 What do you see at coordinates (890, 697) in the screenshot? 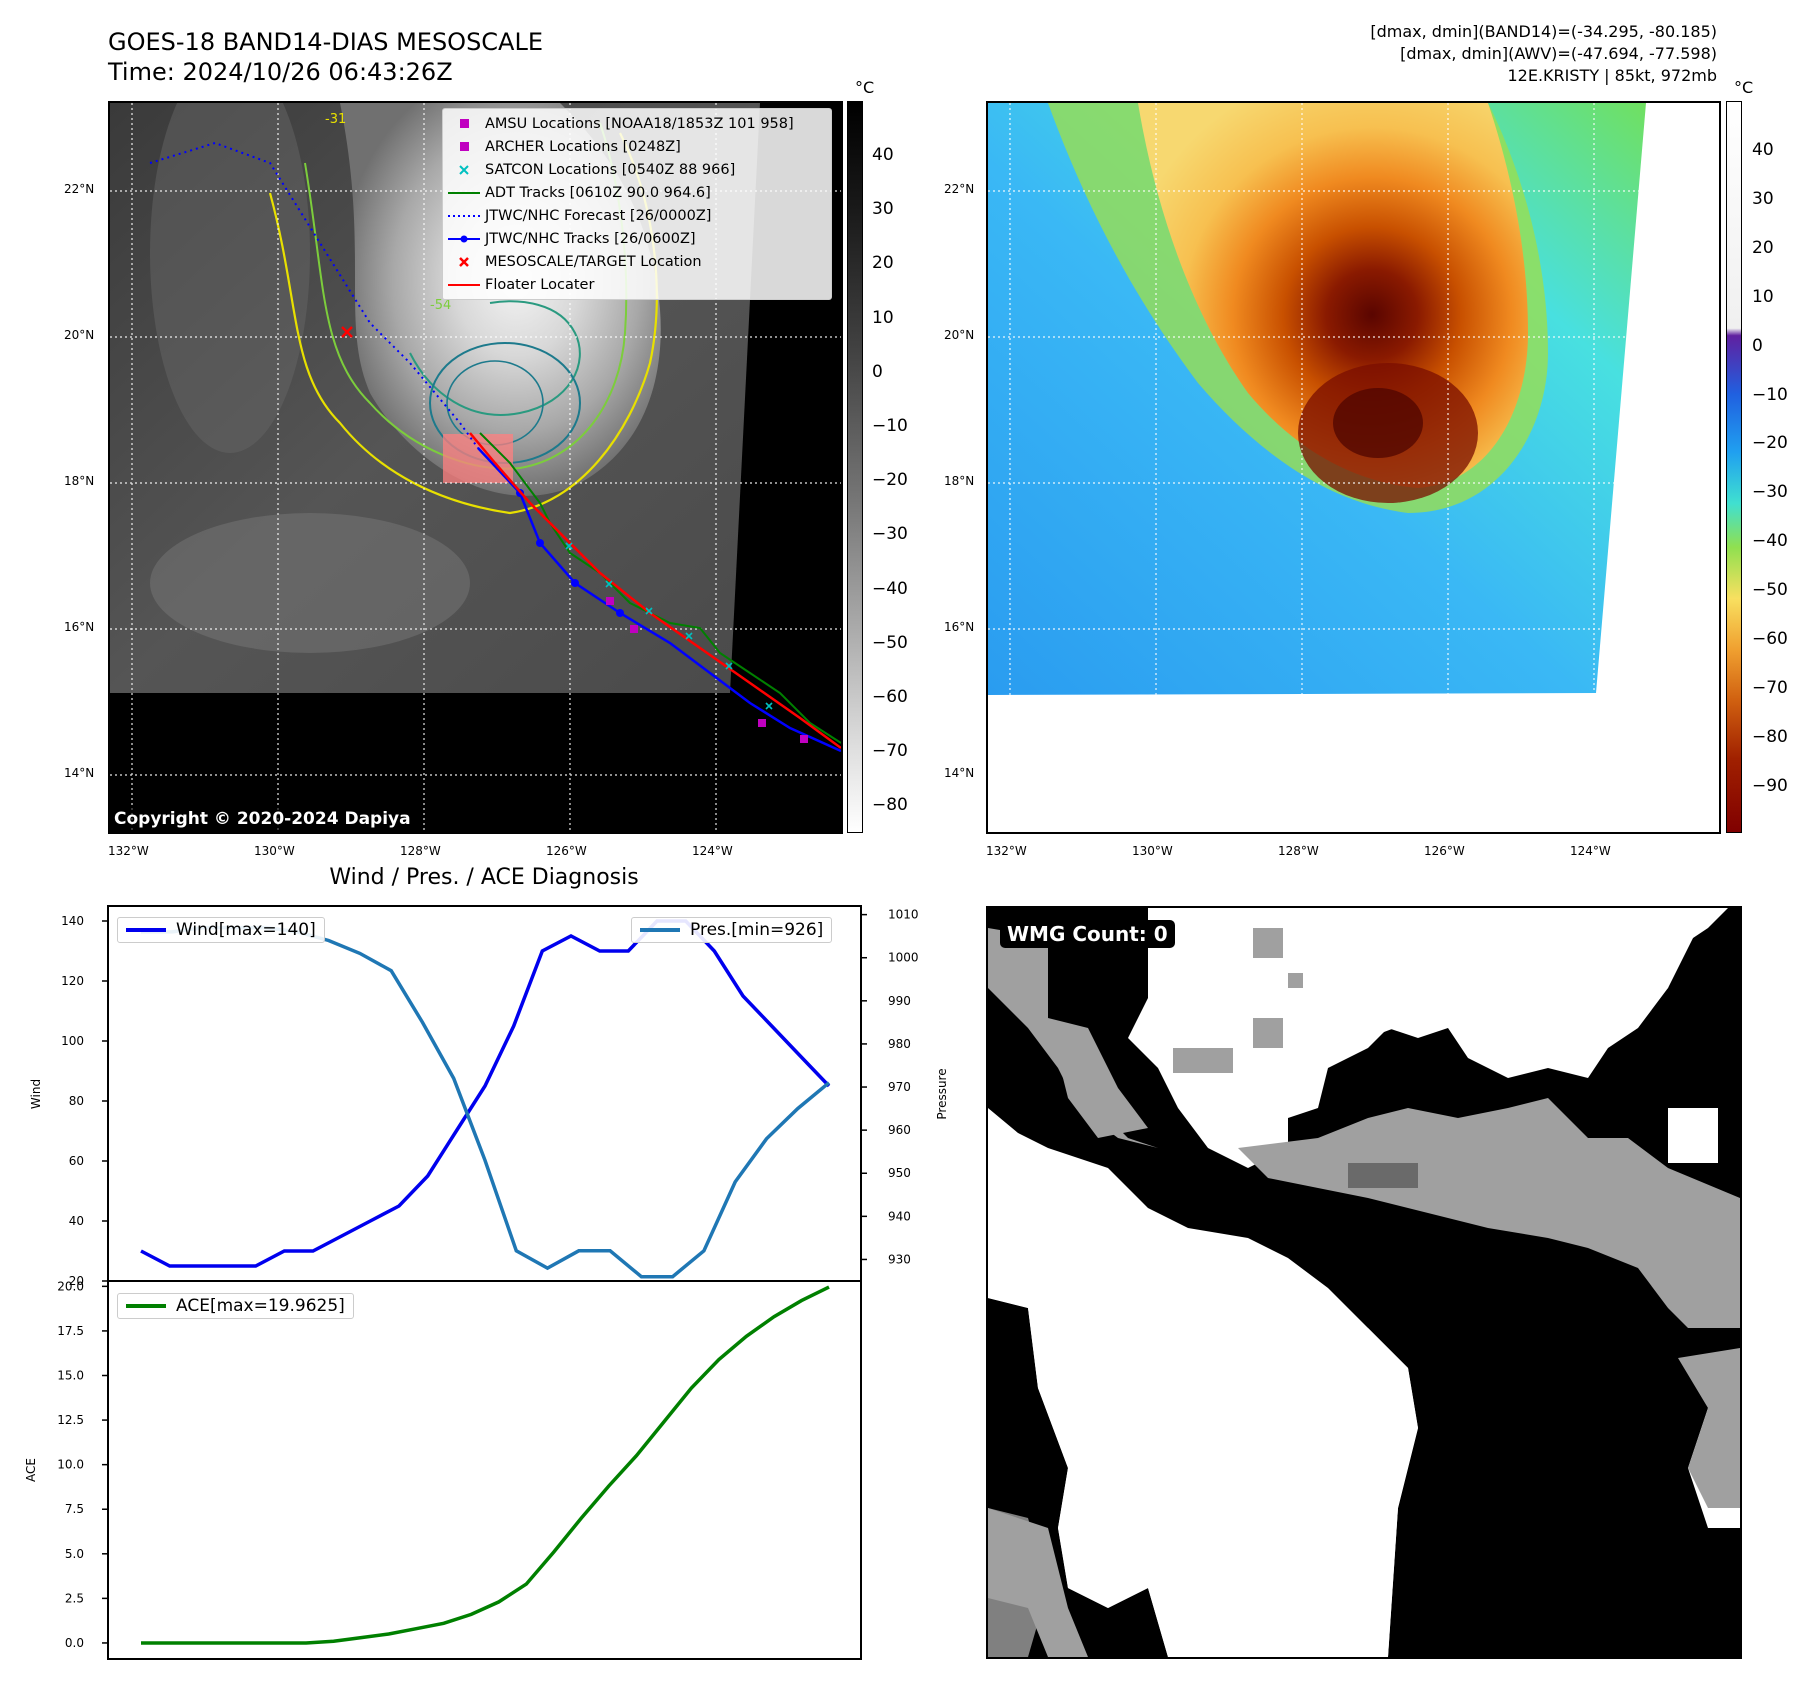
I see `ir-colorbar-tick: −60` at bounding box center [890, 697].